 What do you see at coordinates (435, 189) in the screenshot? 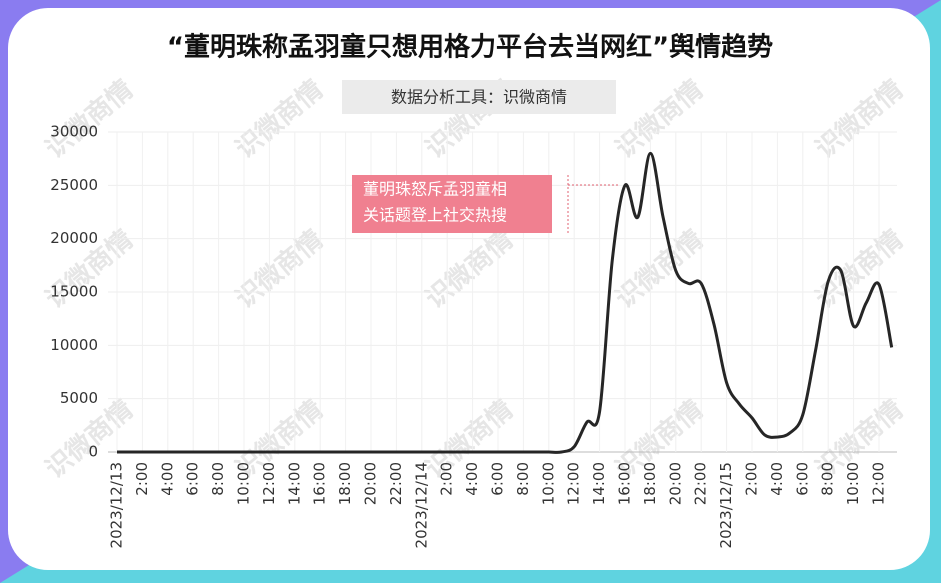
I see `annotation: 董明珠怒斥孟羽童相` at bounding box center [435, 189].